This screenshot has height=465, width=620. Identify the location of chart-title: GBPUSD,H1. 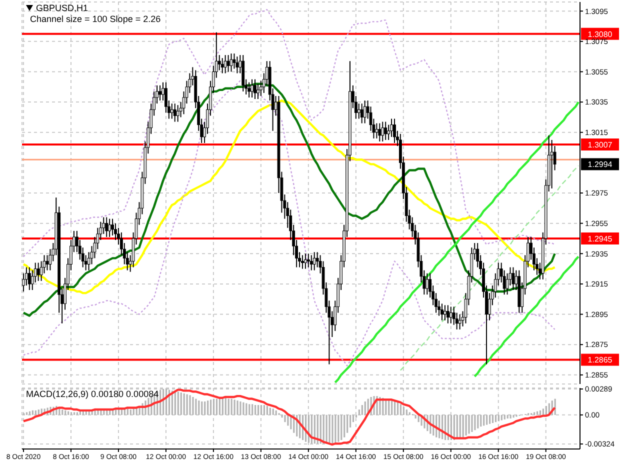
(62, 8).